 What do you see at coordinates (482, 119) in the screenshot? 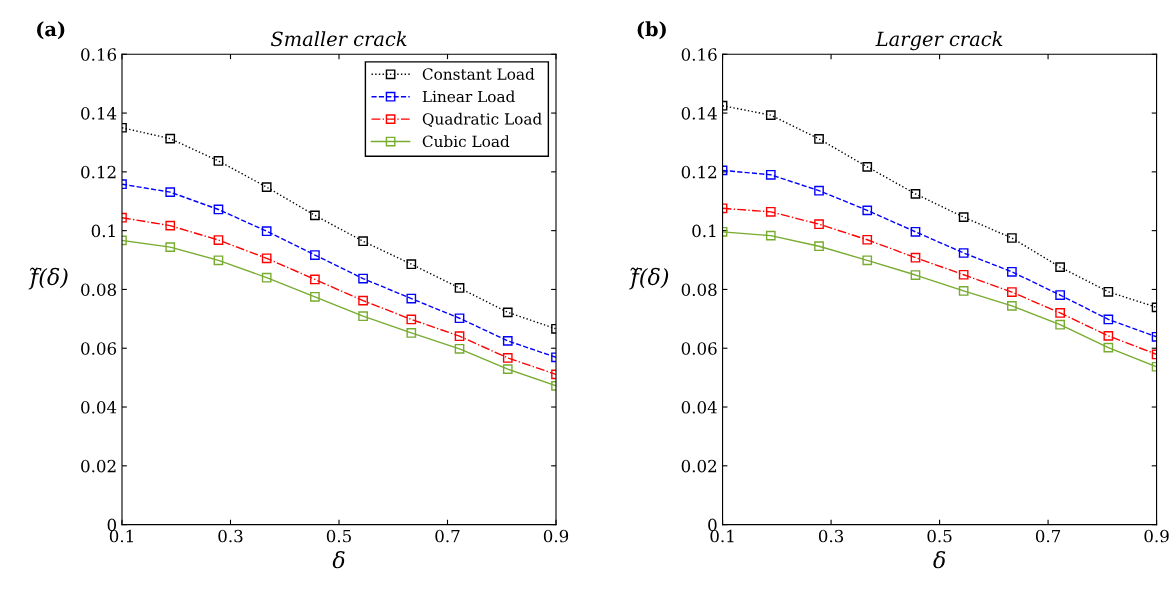
I see `legend-label: Quadratic Load` at bounding box center [482, 119].